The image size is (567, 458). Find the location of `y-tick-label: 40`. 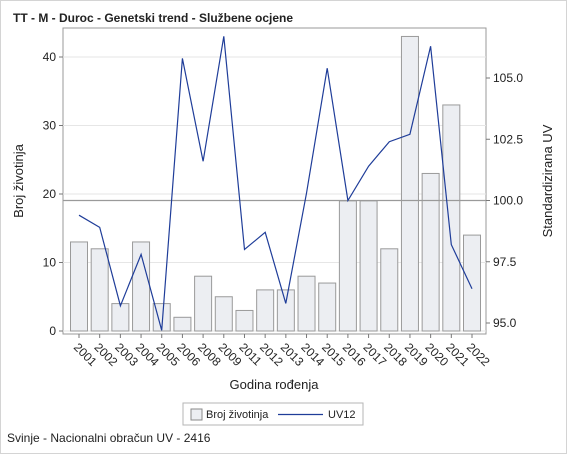

y-tick-label: 40 is located at coordinates (50, 57).